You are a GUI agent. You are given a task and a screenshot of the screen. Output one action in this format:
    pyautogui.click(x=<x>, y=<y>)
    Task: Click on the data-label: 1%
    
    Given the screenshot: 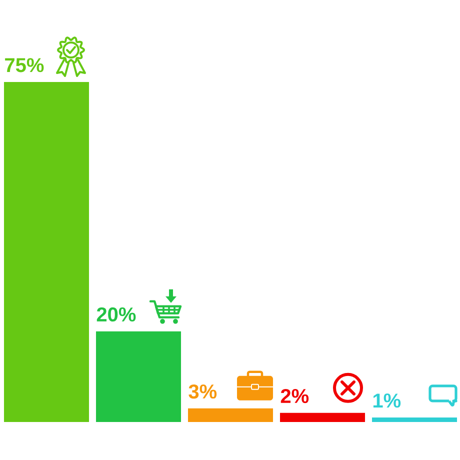 What is the action you would take?
    pyautogui.click(x=387, y=401)
    